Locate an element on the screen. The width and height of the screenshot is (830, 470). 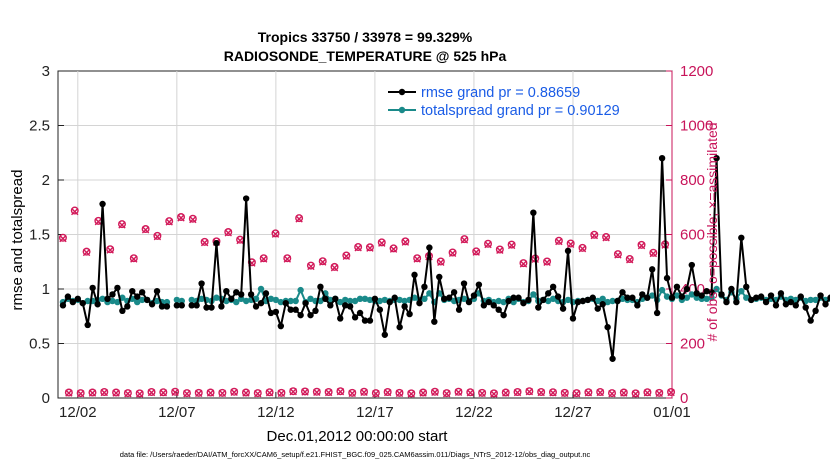
y-tick-label: 2 is located at coordinates (46, 180).